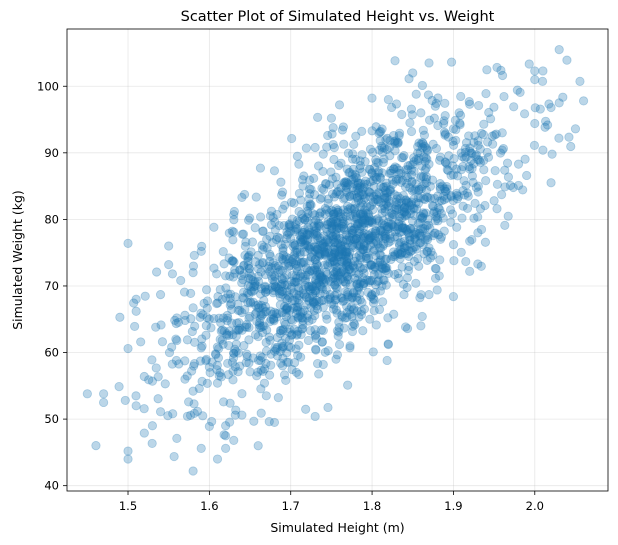  I want to click on x-tick-label: 2.0, so click(535, 506).